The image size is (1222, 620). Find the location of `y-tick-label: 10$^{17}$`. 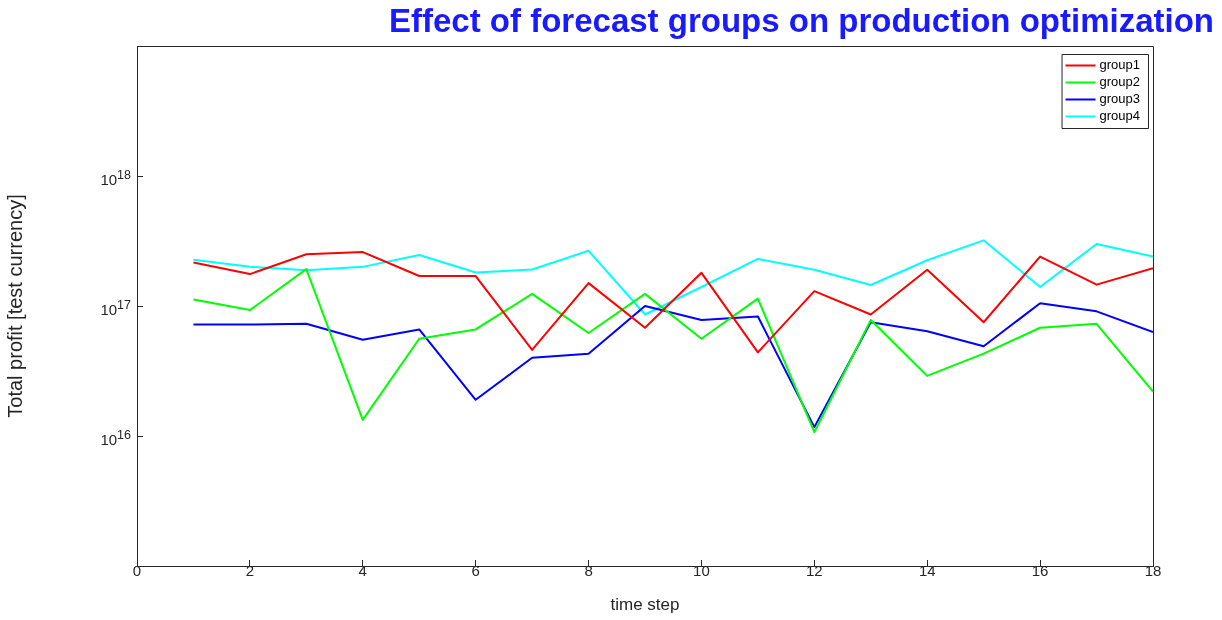

y-tick-label: 10$^{17}$ is located at coordinates (115, 308).